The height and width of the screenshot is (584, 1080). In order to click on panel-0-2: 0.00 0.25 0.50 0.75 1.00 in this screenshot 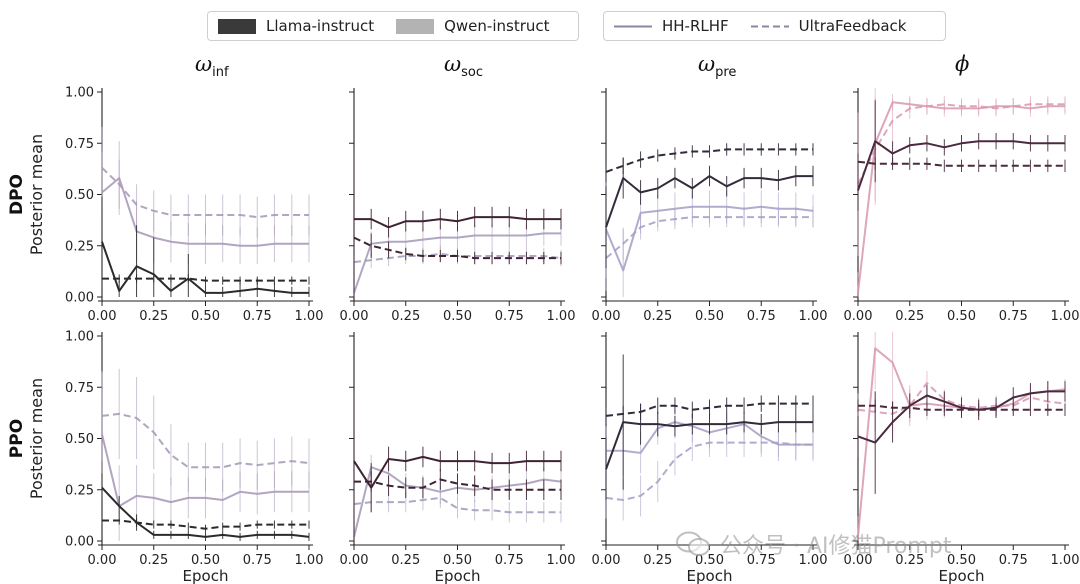, I will do `click(710, 206)`.